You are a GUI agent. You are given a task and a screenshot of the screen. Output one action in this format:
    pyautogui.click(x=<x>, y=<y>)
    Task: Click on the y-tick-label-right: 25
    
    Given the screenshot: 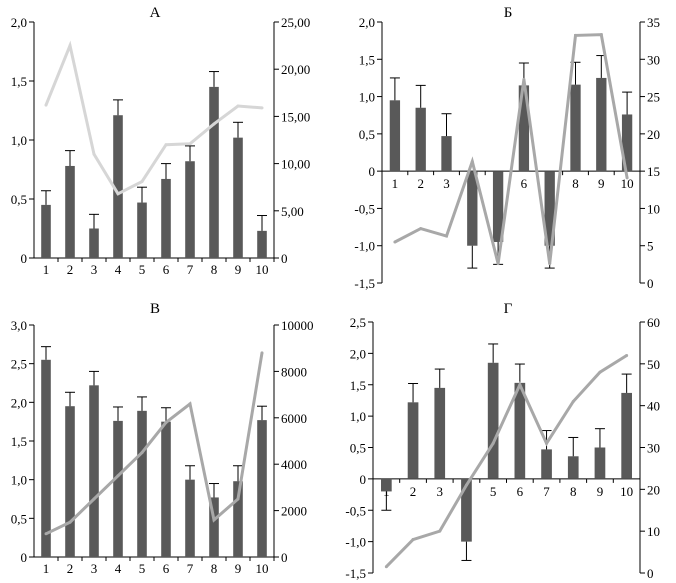 What is the action you would take?
    pyautogui.click(x=653, y=97)
    